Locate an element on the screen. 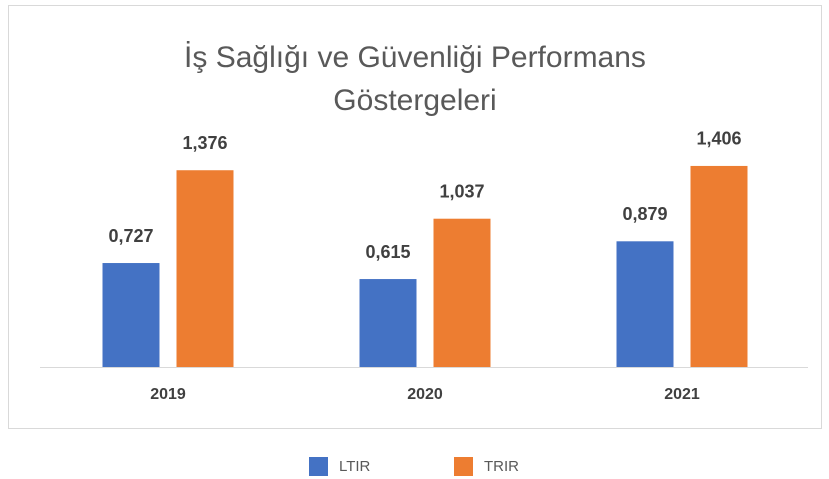 This screenshot has height=479, width=829. data-label: 0,727 is located at coordinates (130, 236).